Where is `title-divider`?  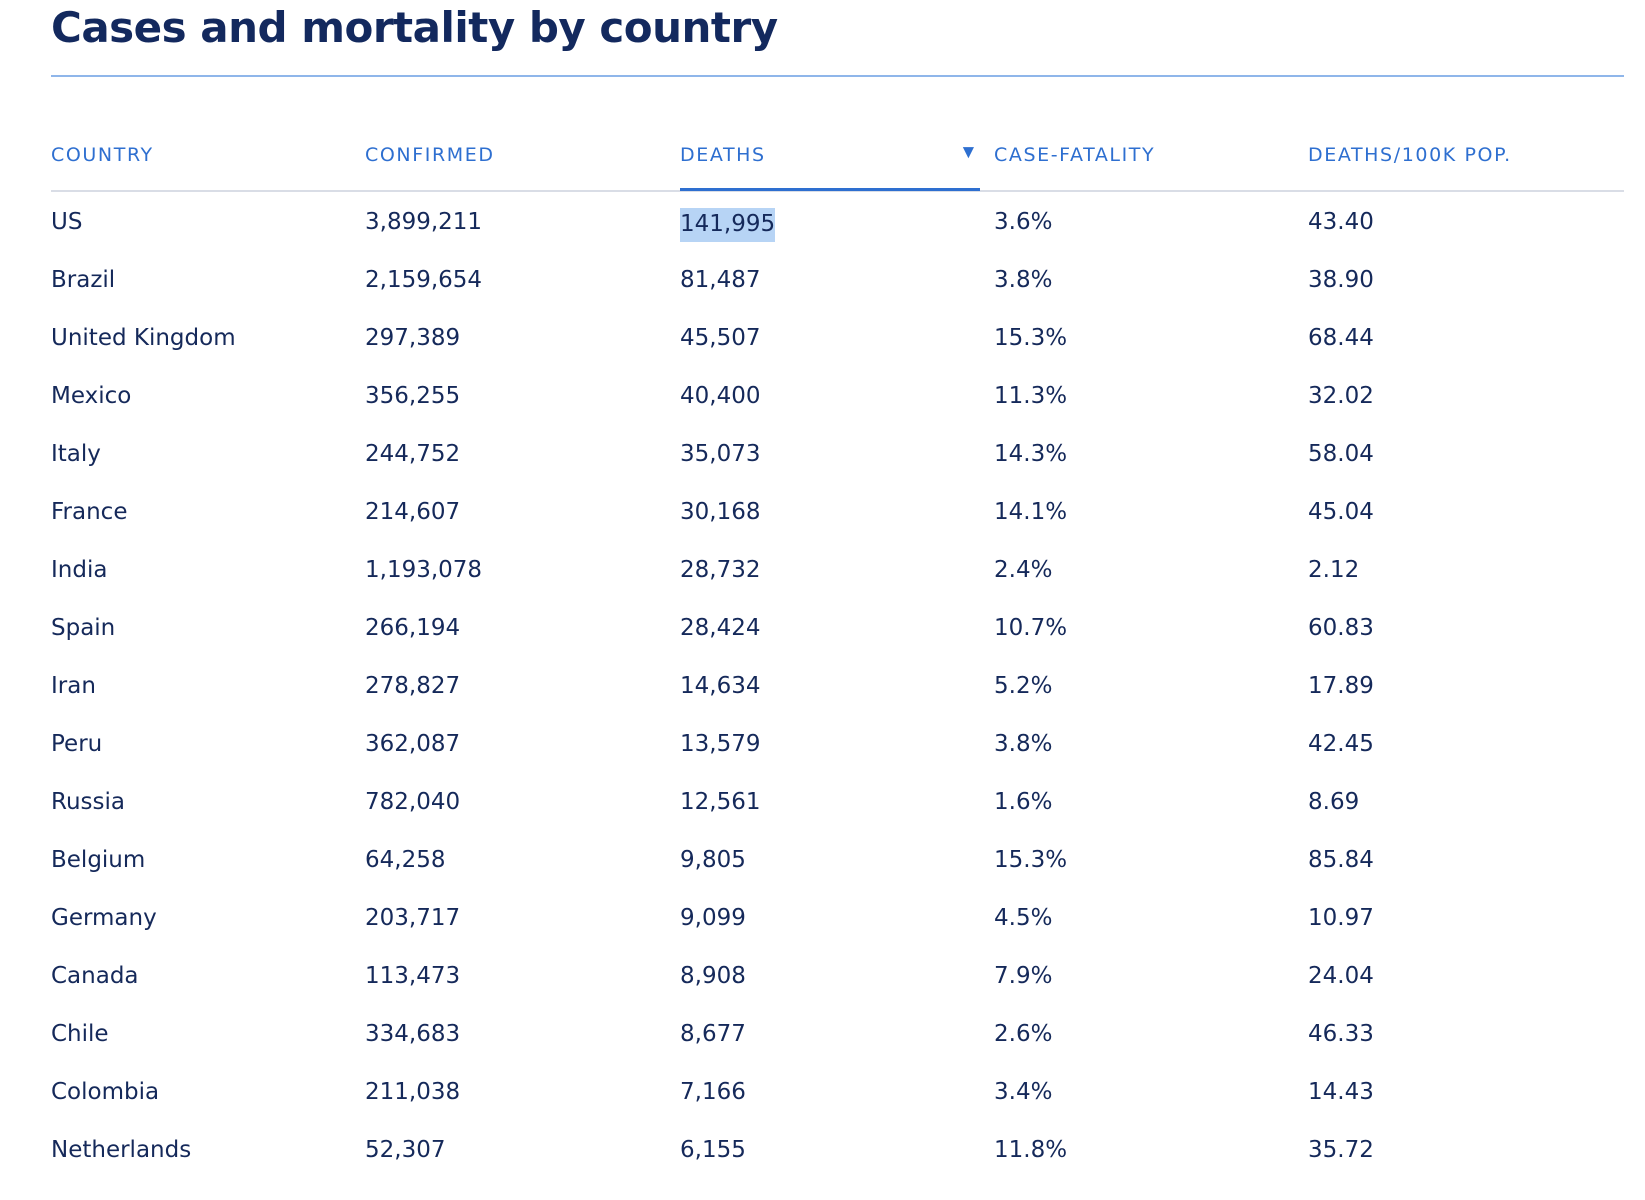 title-divider is located at coordinates (837, 76).